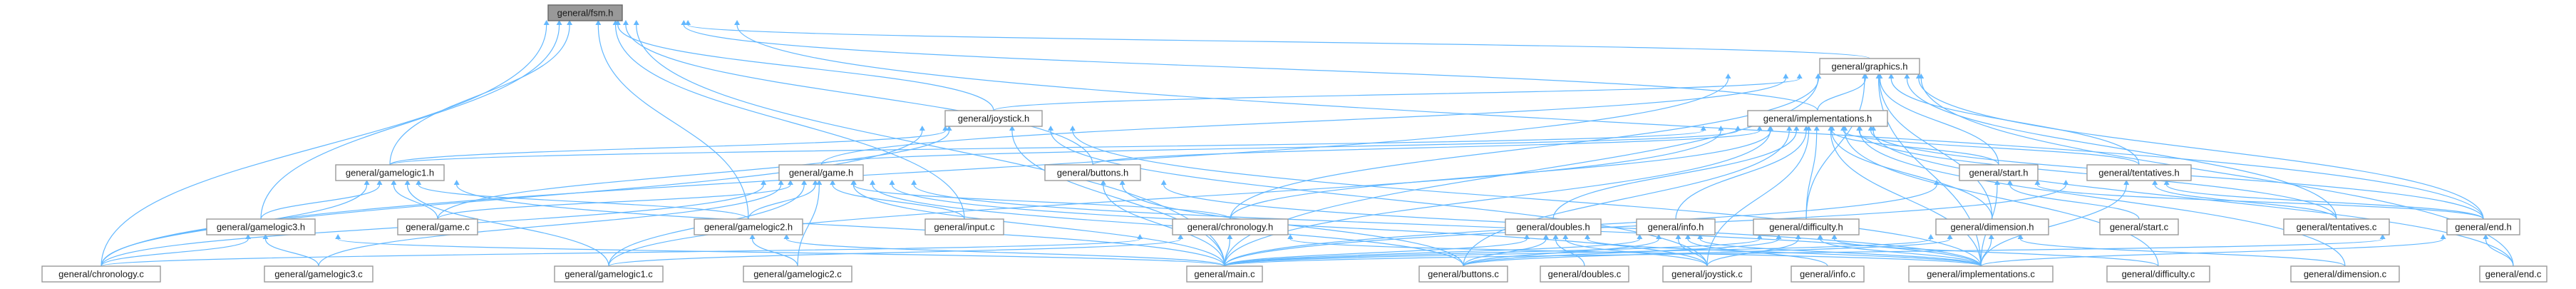 The height and width of the screenshot is (289, 2576). I want to click on node-label: general/difficulty.c, so click(2158, 274).